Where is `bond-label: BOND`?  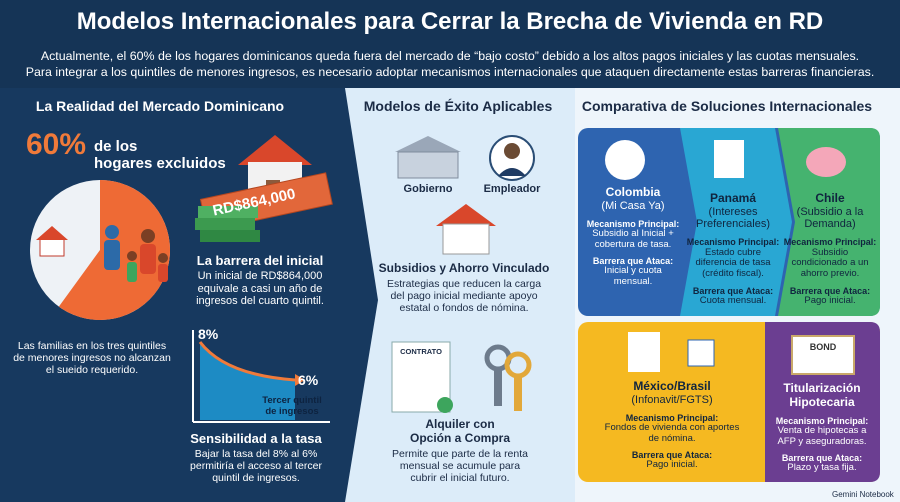
bond-label: BOND is located at coordinates (823, 347).